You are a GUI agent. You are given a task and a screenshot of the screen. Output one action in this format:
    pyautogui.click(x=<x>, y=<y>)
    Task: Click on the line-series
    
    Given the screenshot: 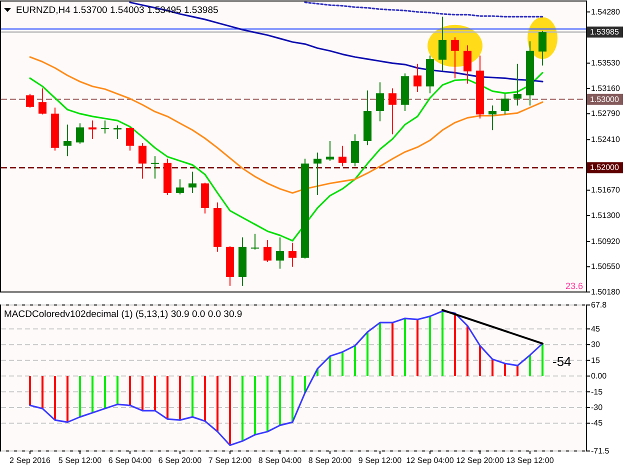 What is the action you would take?
    pyautogui.click(x=424, y=10)
    